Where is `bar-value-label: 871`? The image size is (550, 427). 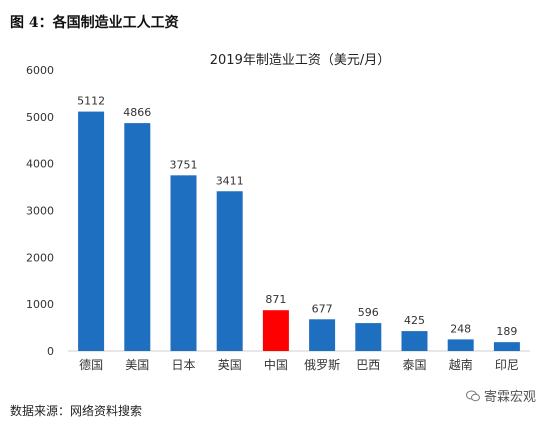 bar-value-label: 871 is located at coordinates (275, 299).